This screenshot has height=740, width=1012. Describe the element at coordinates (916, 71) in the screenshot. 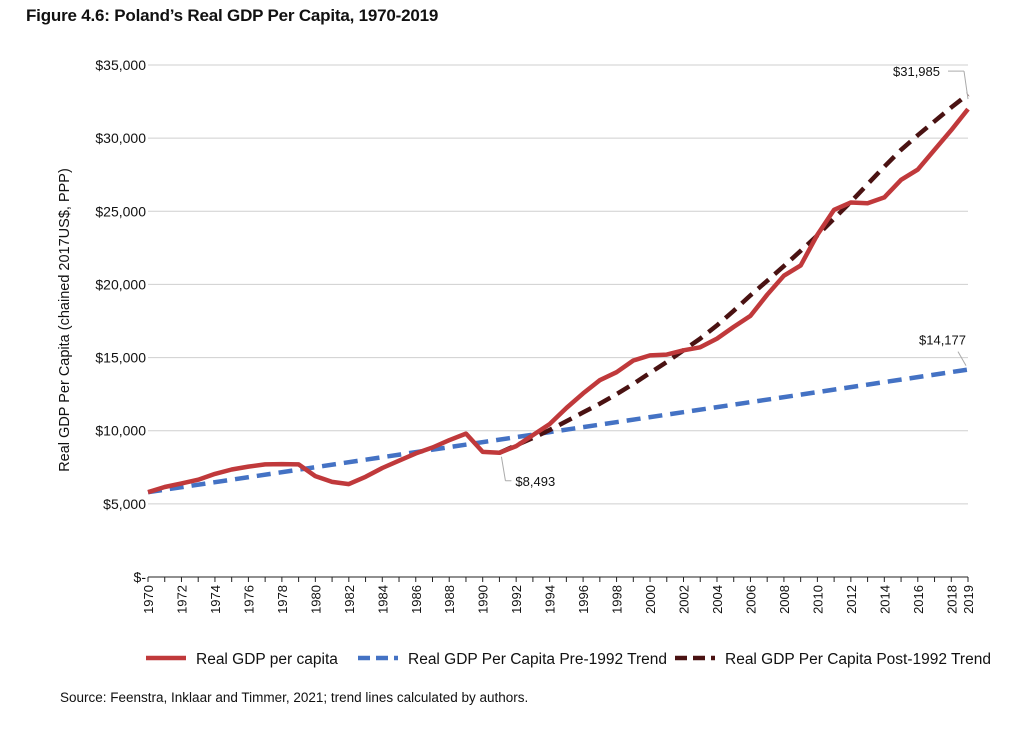

I see `annotation-label: $31,985` at that location.